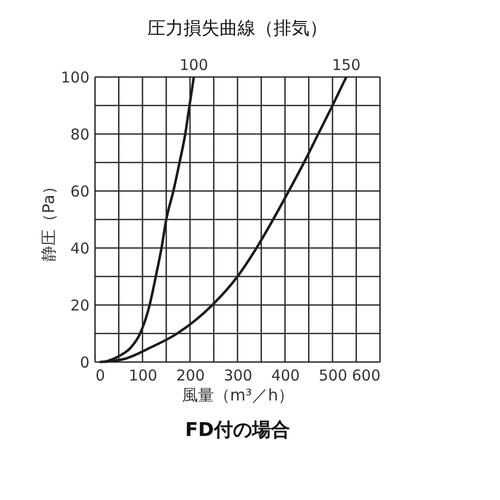 The height and width of the screenshot is (500, 500). Describe the element at coordinates (190, 375) in the screenshot. I see `x-tick-label: 200` at that location.